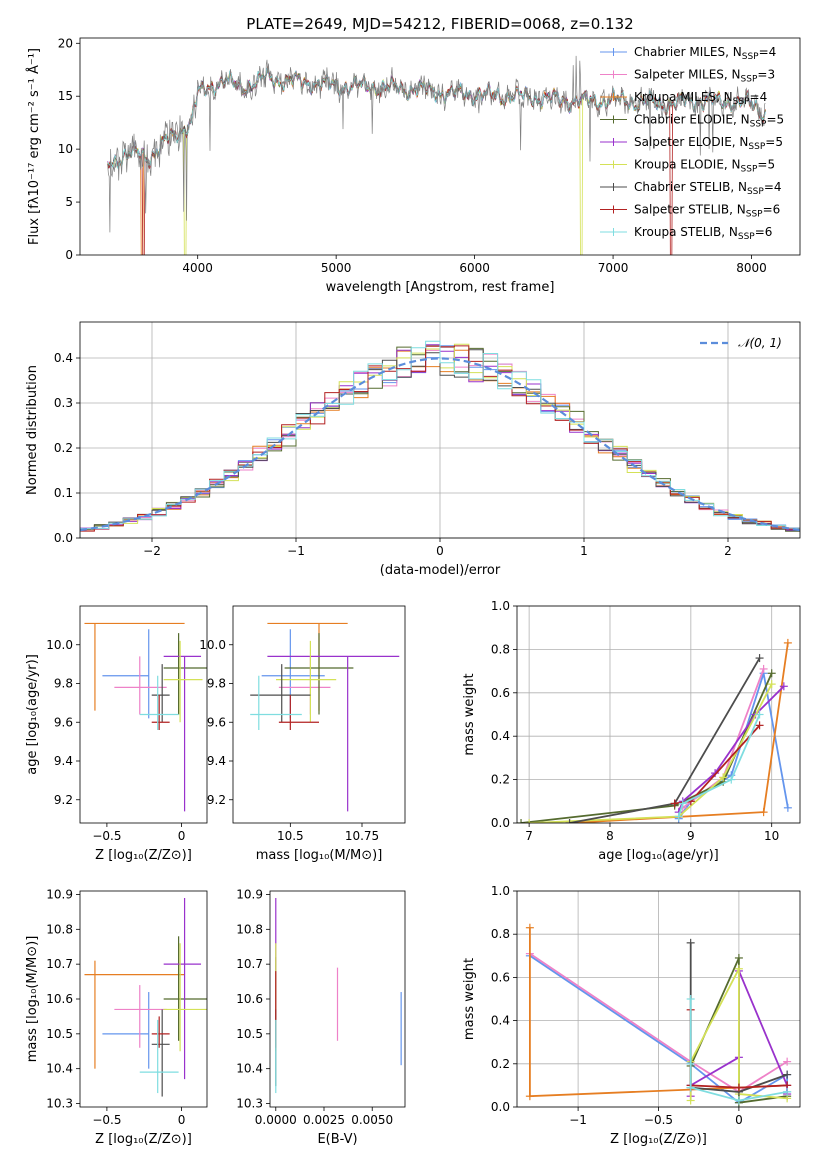 This screenshot has height=1170, width=819. What do you see at coordinates (613, 268) in the screenshot?
I see `x-tick-label: 7000` at bounding box center [613, 268].